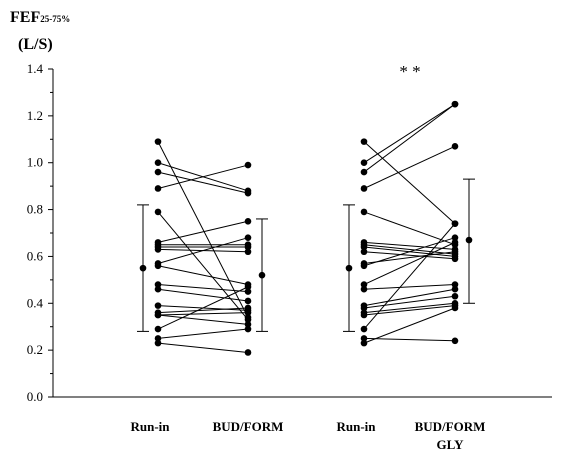  I want to click on y-tick-label: 1.0, so click(35, 162).